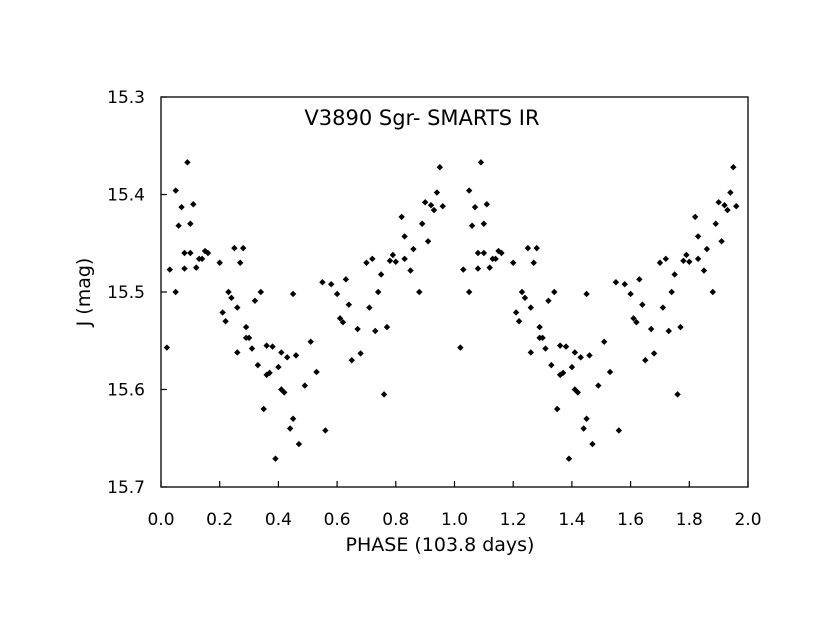 This screenshot has width=830, height=642. Describe the element at coordinates (126, 391) in the screenshot. I see `y-tick-label: 15.6` at that location.